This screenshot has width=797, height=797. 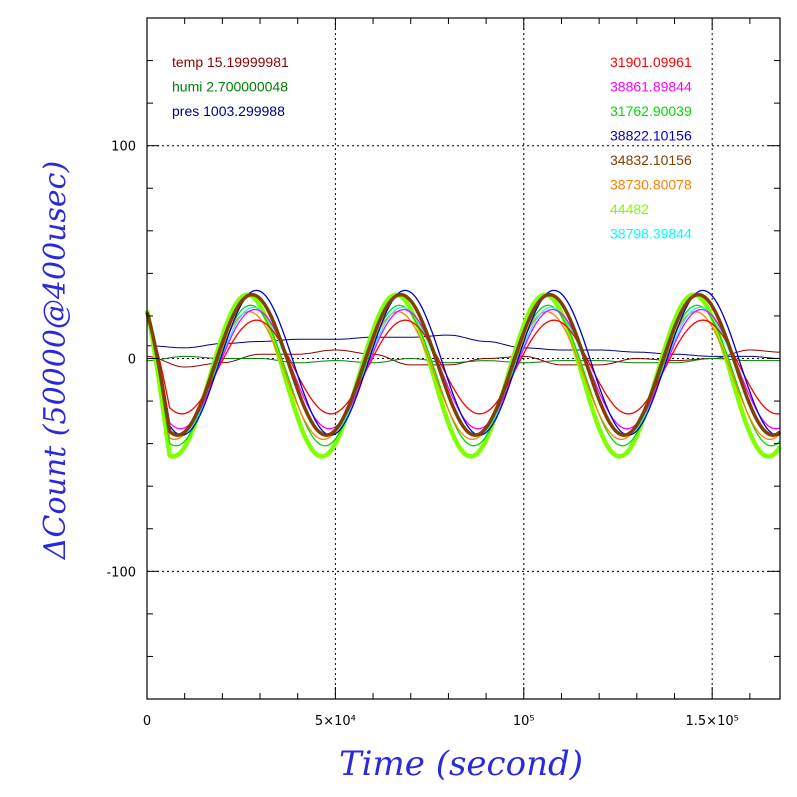 I want to click on env-line-temp, so click(x=463, y=358).